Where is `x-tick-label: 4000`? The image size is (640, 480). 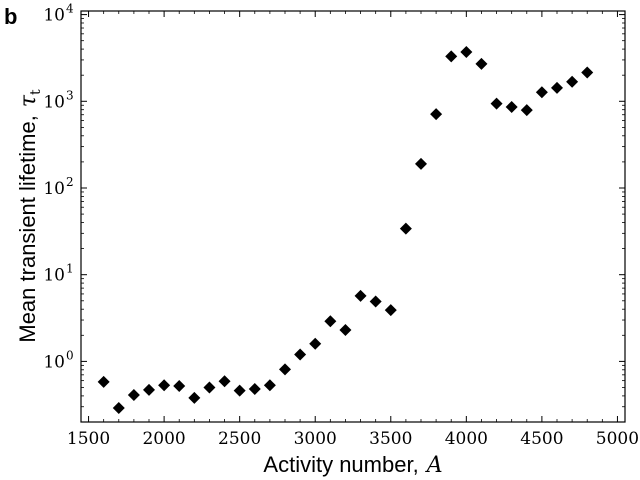
x-tick-label: 4000 is located at coordinates (466, 439).